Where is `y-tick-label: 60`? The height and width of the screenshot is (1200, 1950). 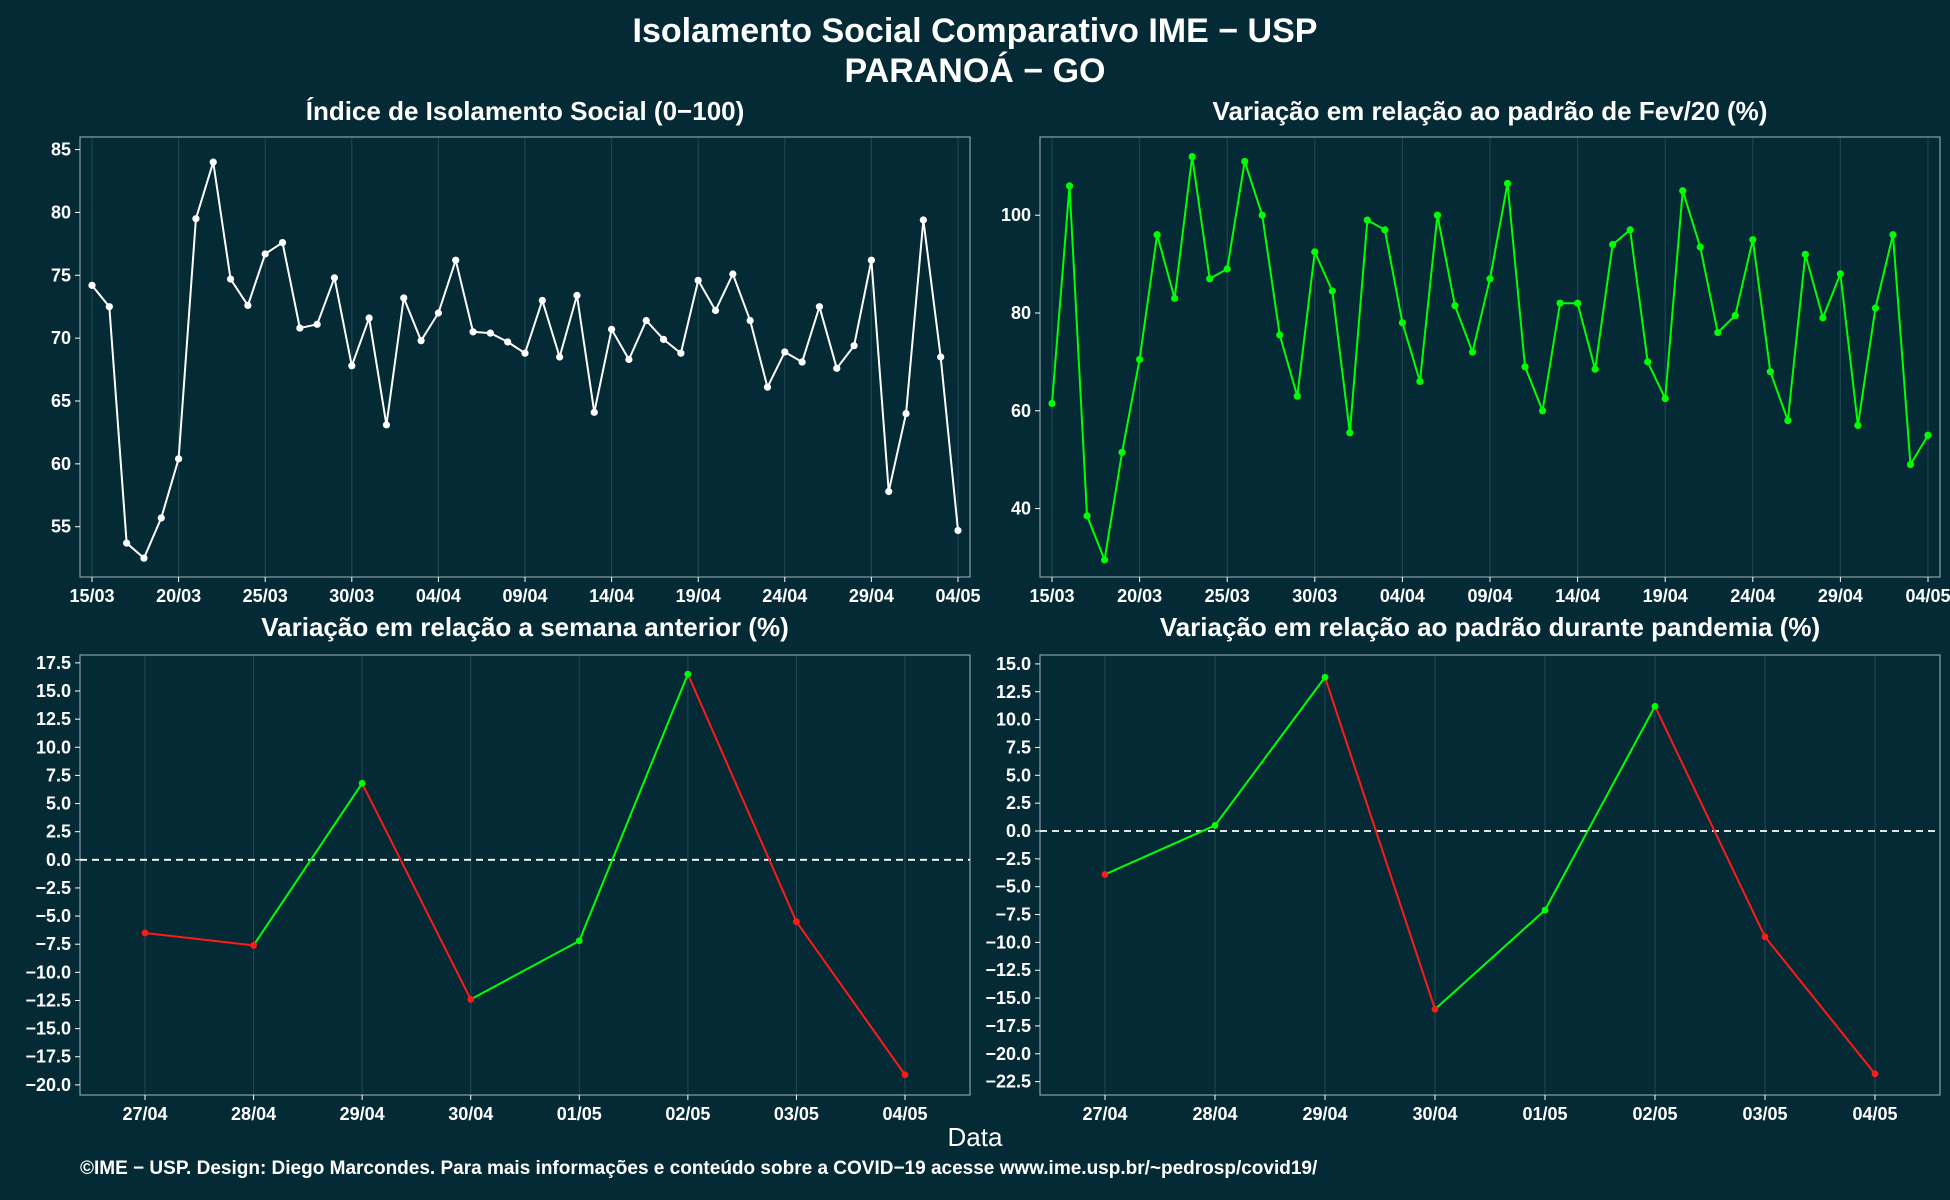
y-tick-label: 60 is located at coordinates (61, 464).